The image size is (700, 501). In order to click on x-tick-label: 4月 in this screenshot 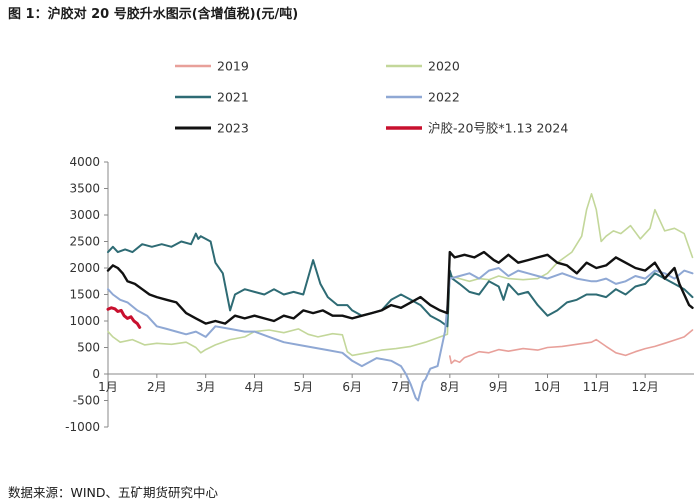, I will do `click(255, 387)`.